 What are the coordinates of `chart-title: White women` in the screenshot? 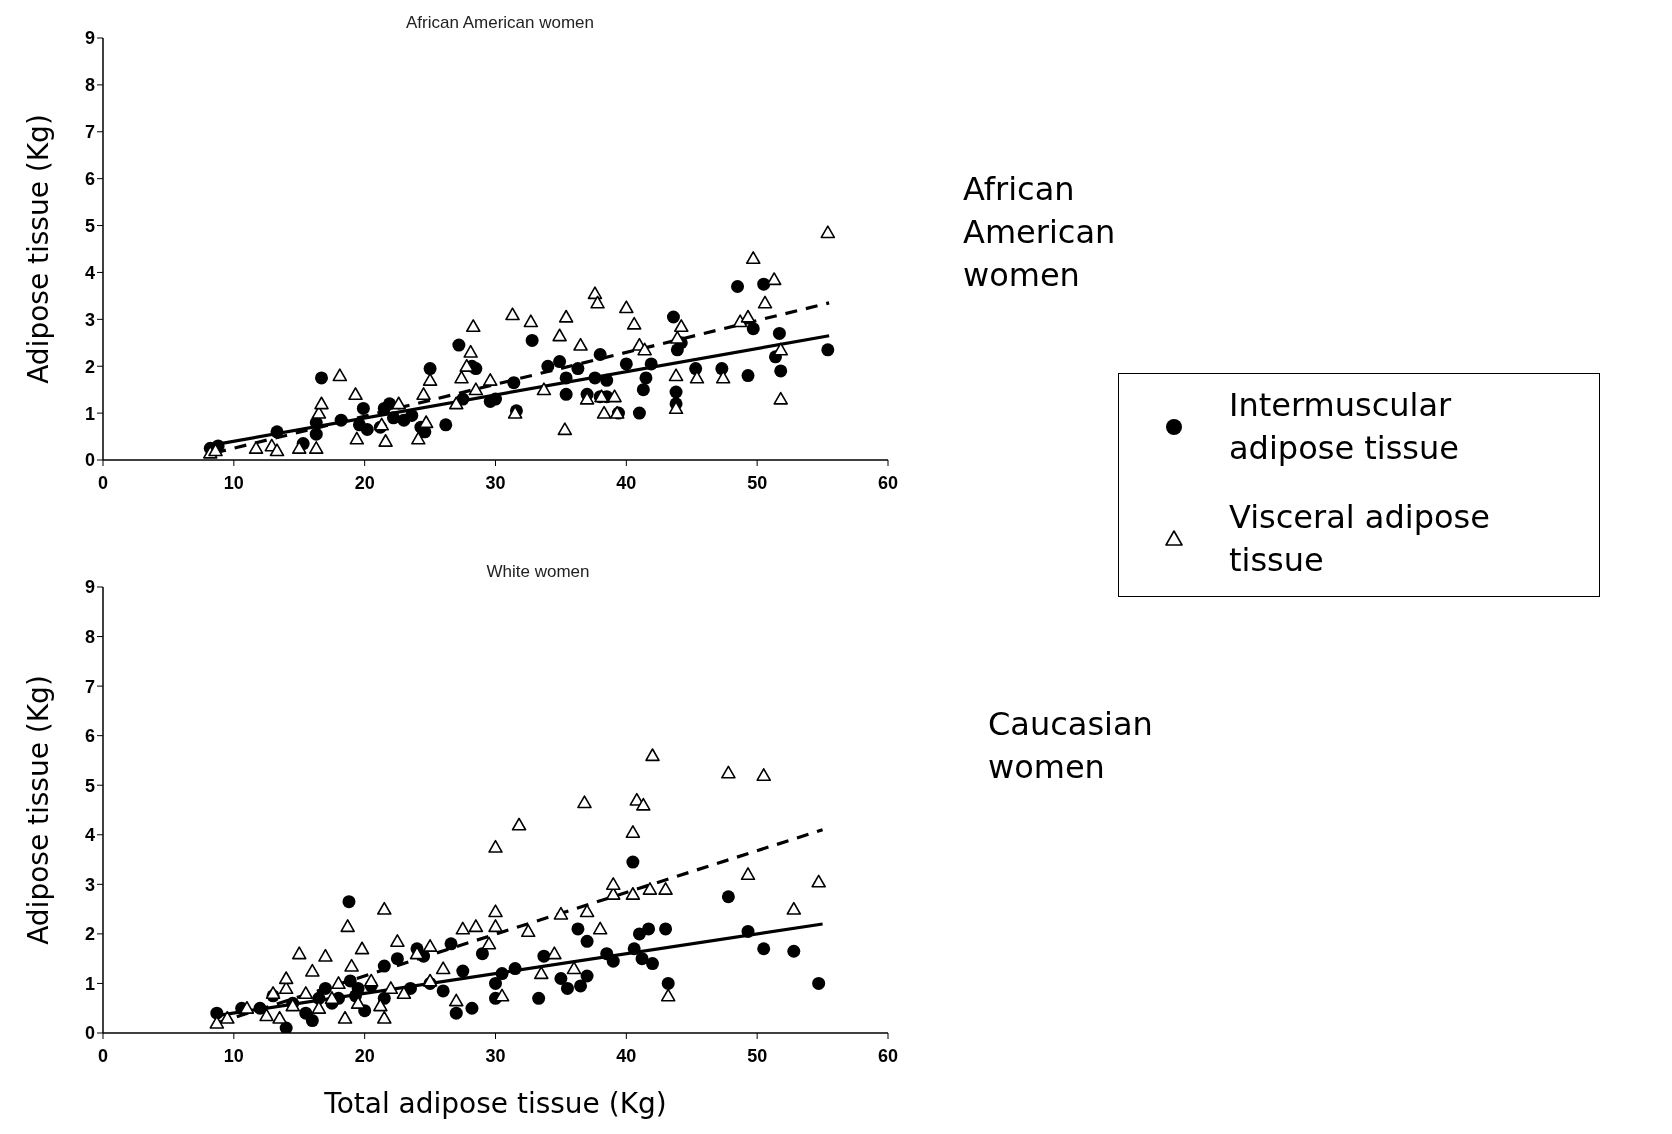 It's located at (538, 571).